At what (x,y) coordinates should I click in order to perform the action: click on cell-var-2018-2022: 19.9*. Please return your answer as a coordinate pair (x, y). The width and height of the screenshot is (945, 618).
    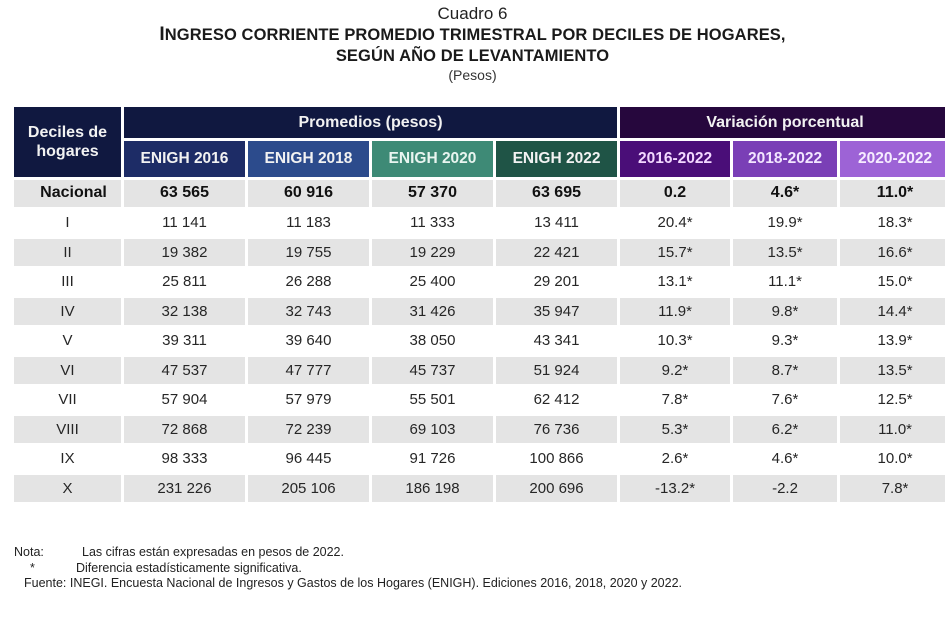
    Looking at the image, I should click on (785, 223).